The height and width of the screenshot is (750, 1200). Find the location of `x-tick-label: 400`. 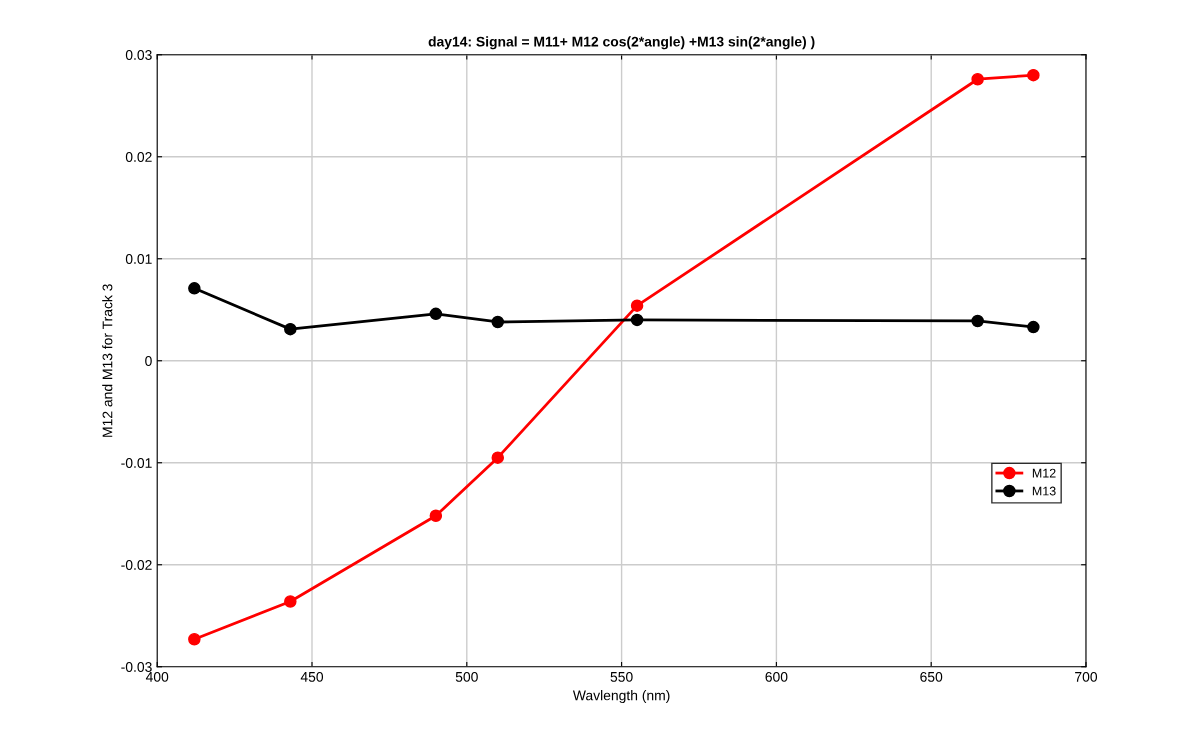

x-tick-label: 400 is located at coordinates (157, 676).